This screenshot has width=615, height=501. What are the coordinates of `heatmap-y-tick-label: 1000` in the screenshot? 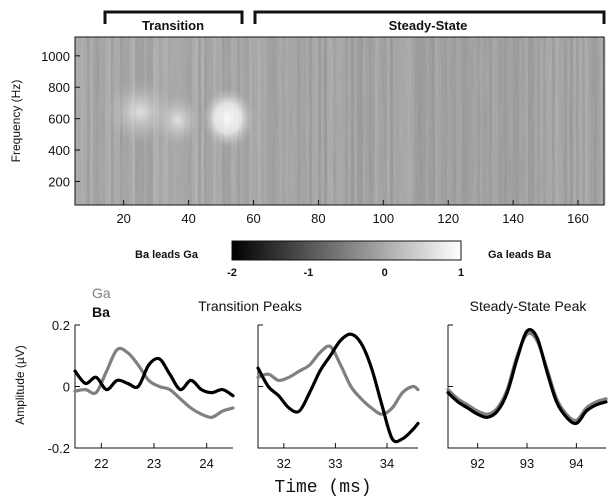 It's located at (55, 56).